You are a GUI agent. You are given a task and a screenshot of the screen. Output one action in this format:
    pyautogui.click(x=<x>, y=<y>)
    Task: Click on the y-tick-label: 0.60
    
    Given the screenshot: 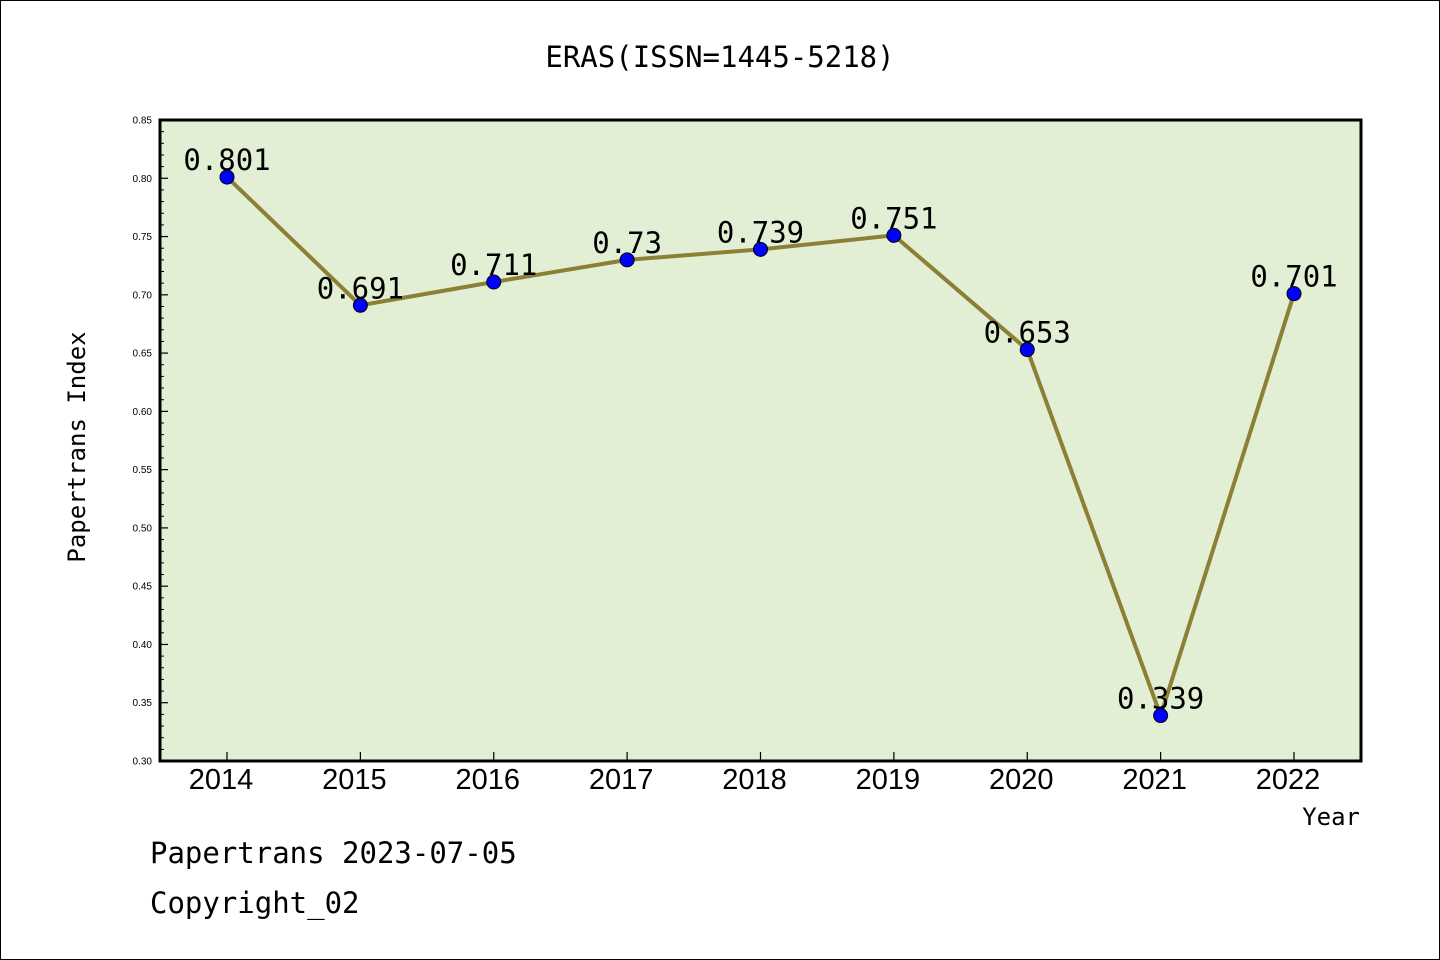 What is the action you would take?
    pyautogui.click(x=143, y=412)
    